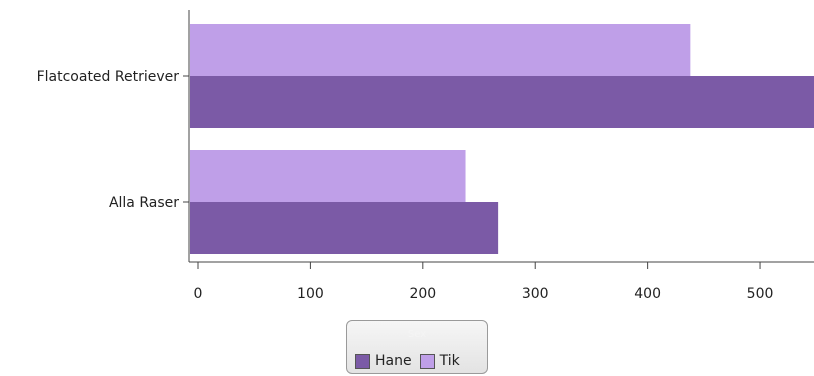 Image resolution: width=814 pixels, height=376 pixels. Describe the element at coordinates (449, 361) in the screenshot. I see `legend-label-tik: Tik` at that location.